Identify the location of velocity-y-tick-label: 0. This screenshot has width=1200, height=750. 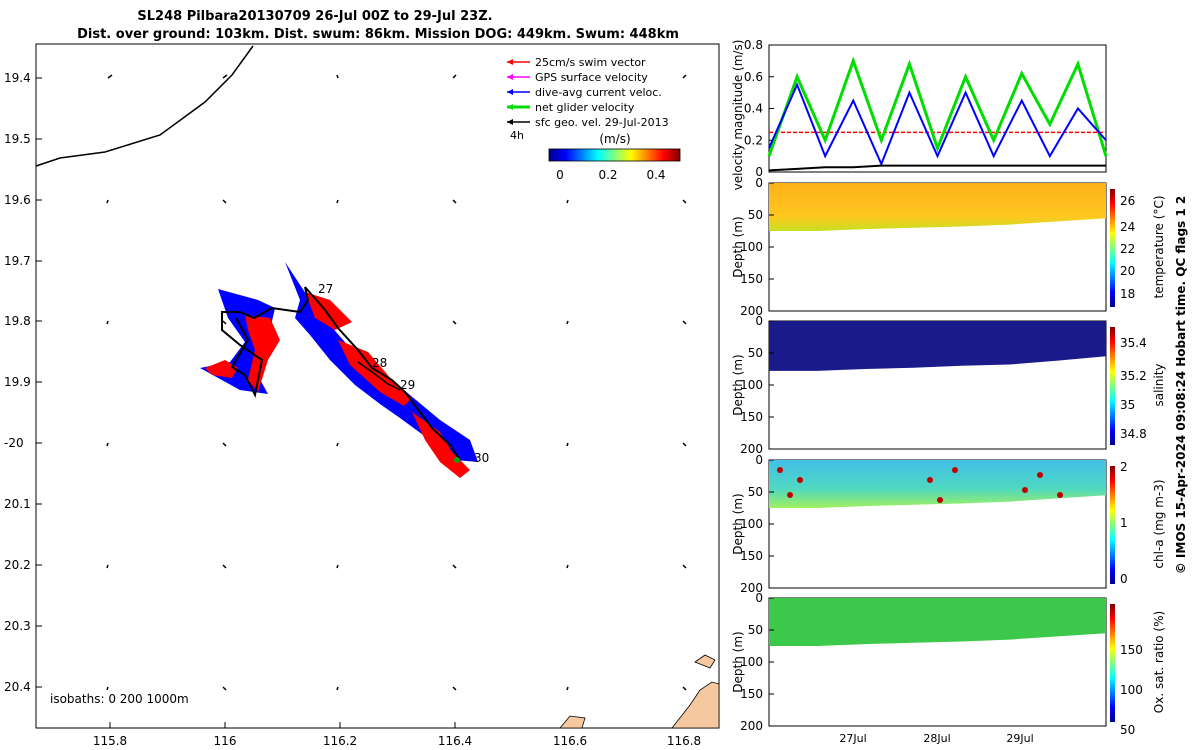
(759, 172).